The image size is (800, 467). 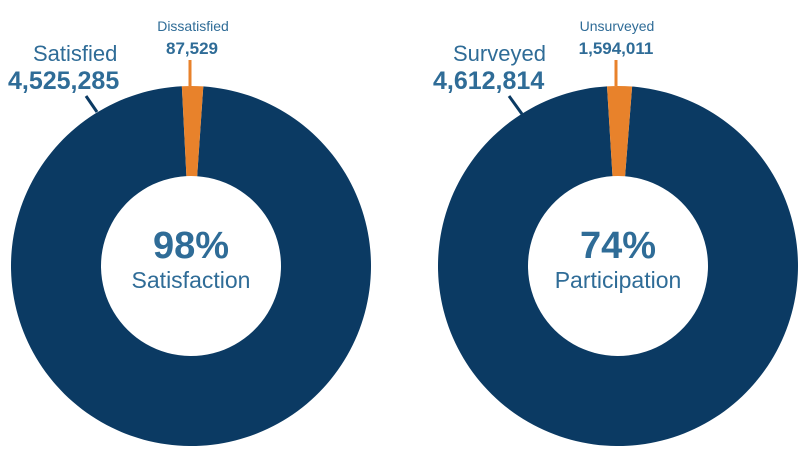 I want to click on center-label: Satisfaction, so click(x=191, y=280).